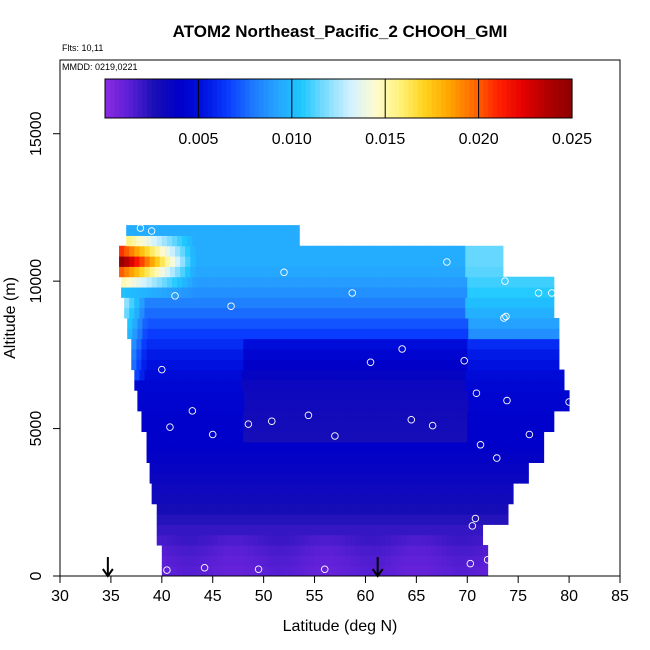  Describe the element at coordinates (335, 436) in the screenshot. I see `flight-track-point` at that location.